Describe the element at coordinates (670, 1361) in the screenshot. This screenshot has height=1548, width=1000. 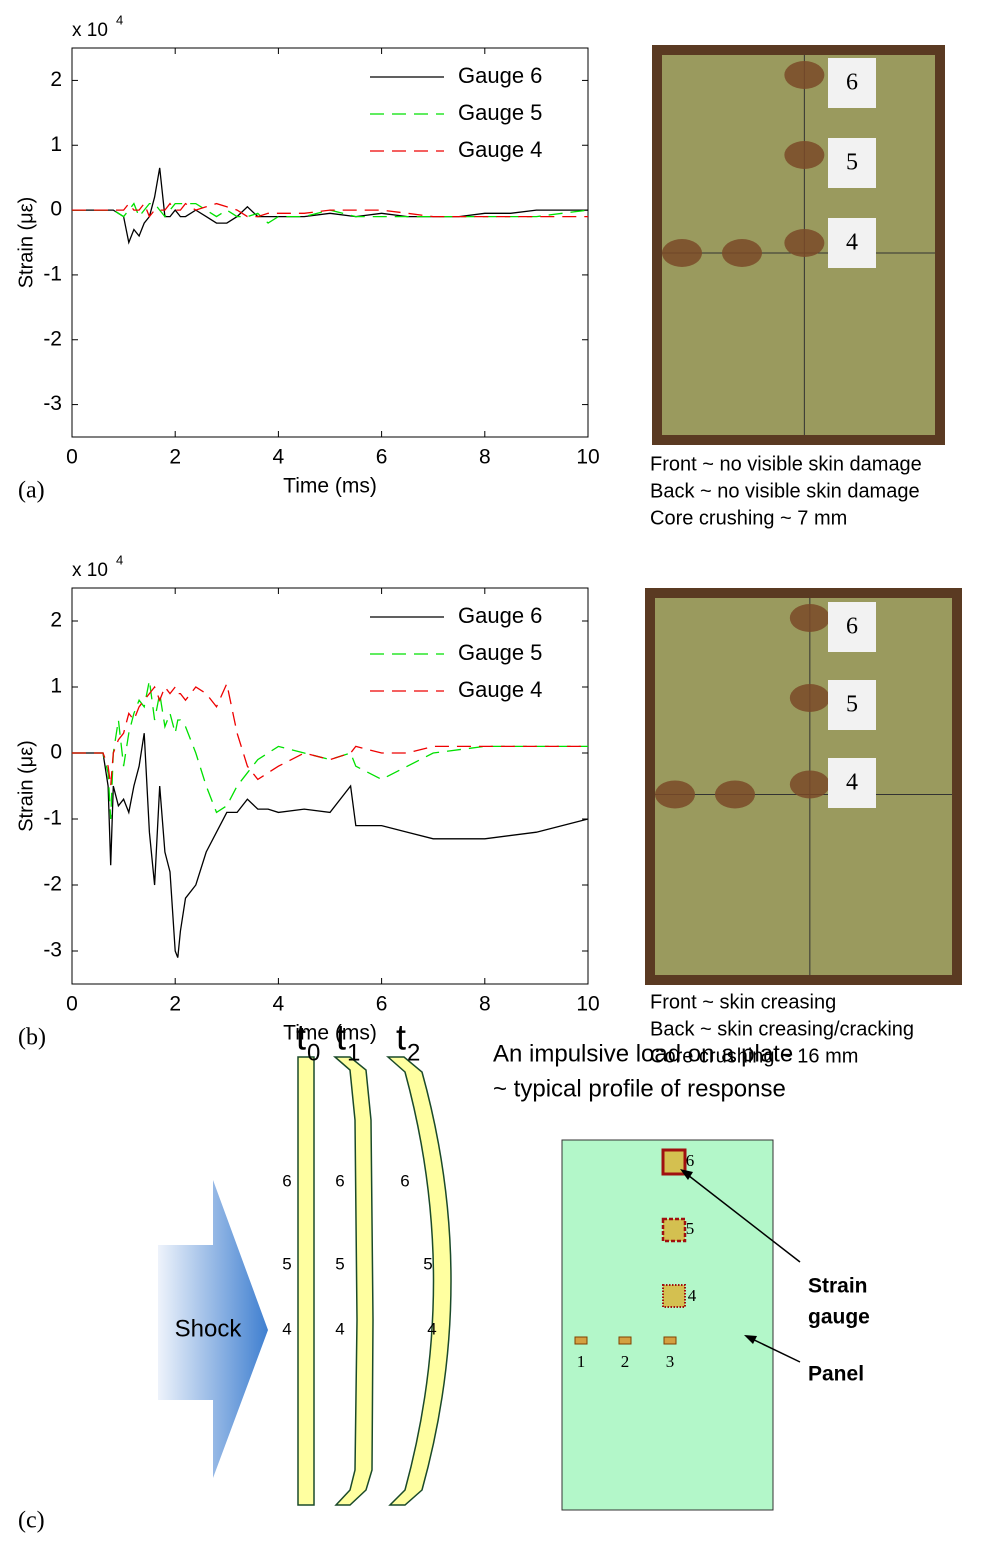
I see `panel-gauge-label: 3` at that location.